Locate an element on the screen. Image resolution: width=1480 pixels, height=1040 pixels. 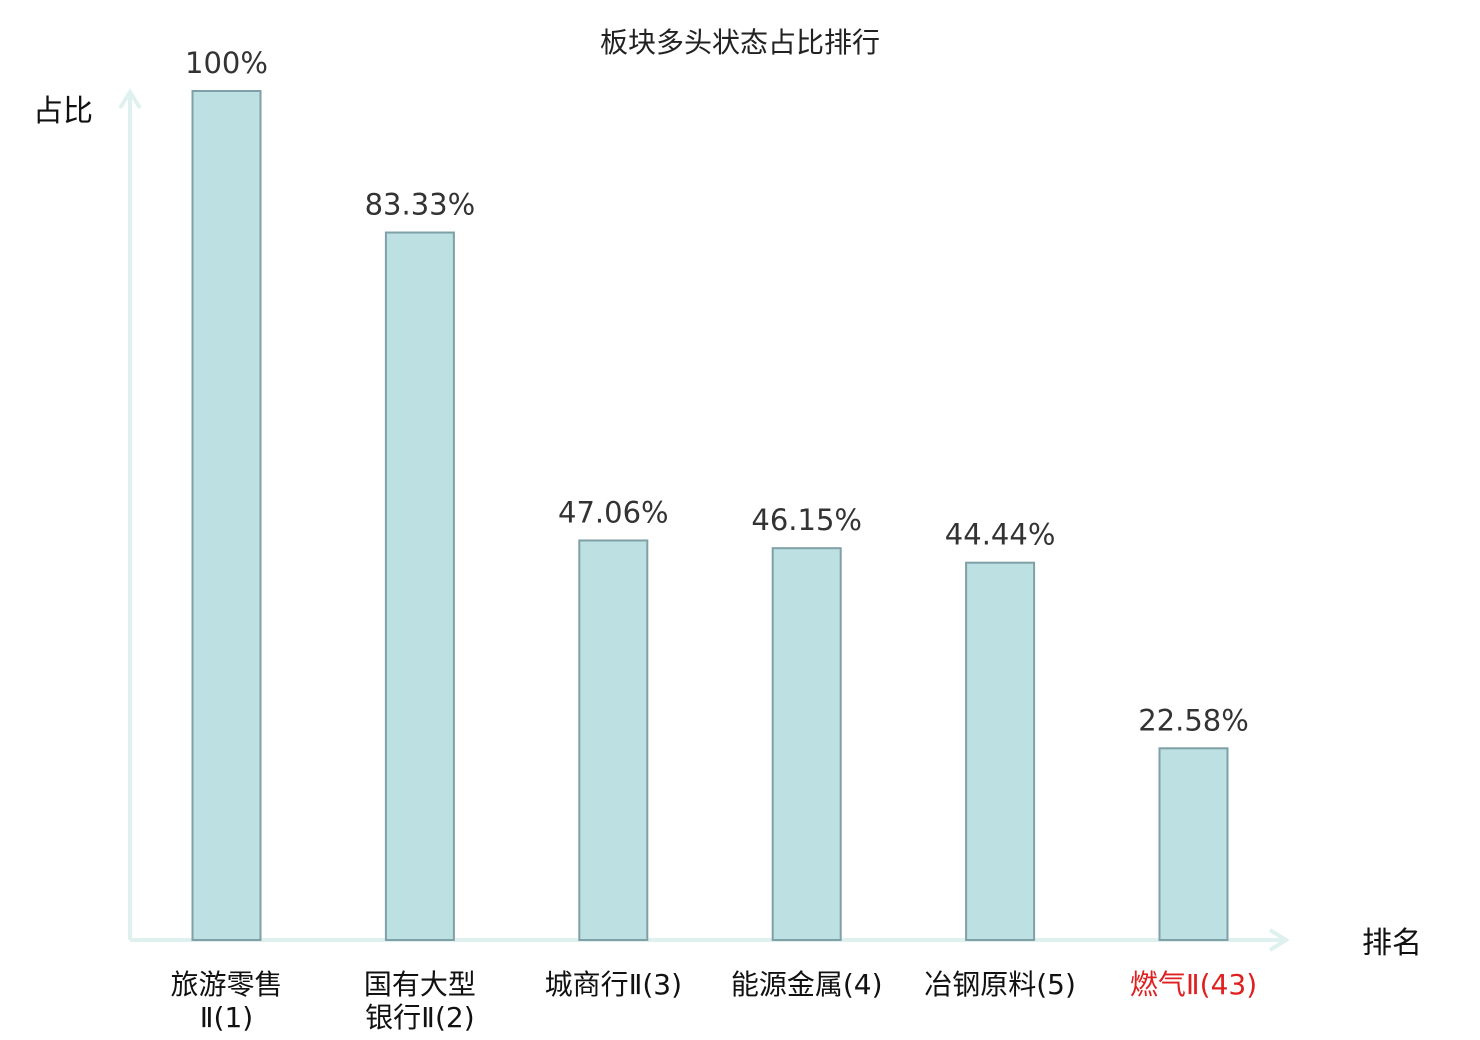
value-label-2: 83.33% is located at coordinates (420, 205).